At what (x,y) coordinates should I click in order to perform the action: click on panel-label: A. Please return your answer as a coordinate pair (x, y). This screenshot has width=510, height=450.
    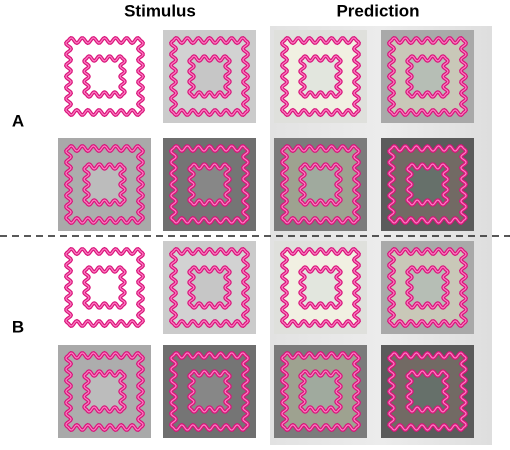
    Looking at the image, I should click on (18, 120).